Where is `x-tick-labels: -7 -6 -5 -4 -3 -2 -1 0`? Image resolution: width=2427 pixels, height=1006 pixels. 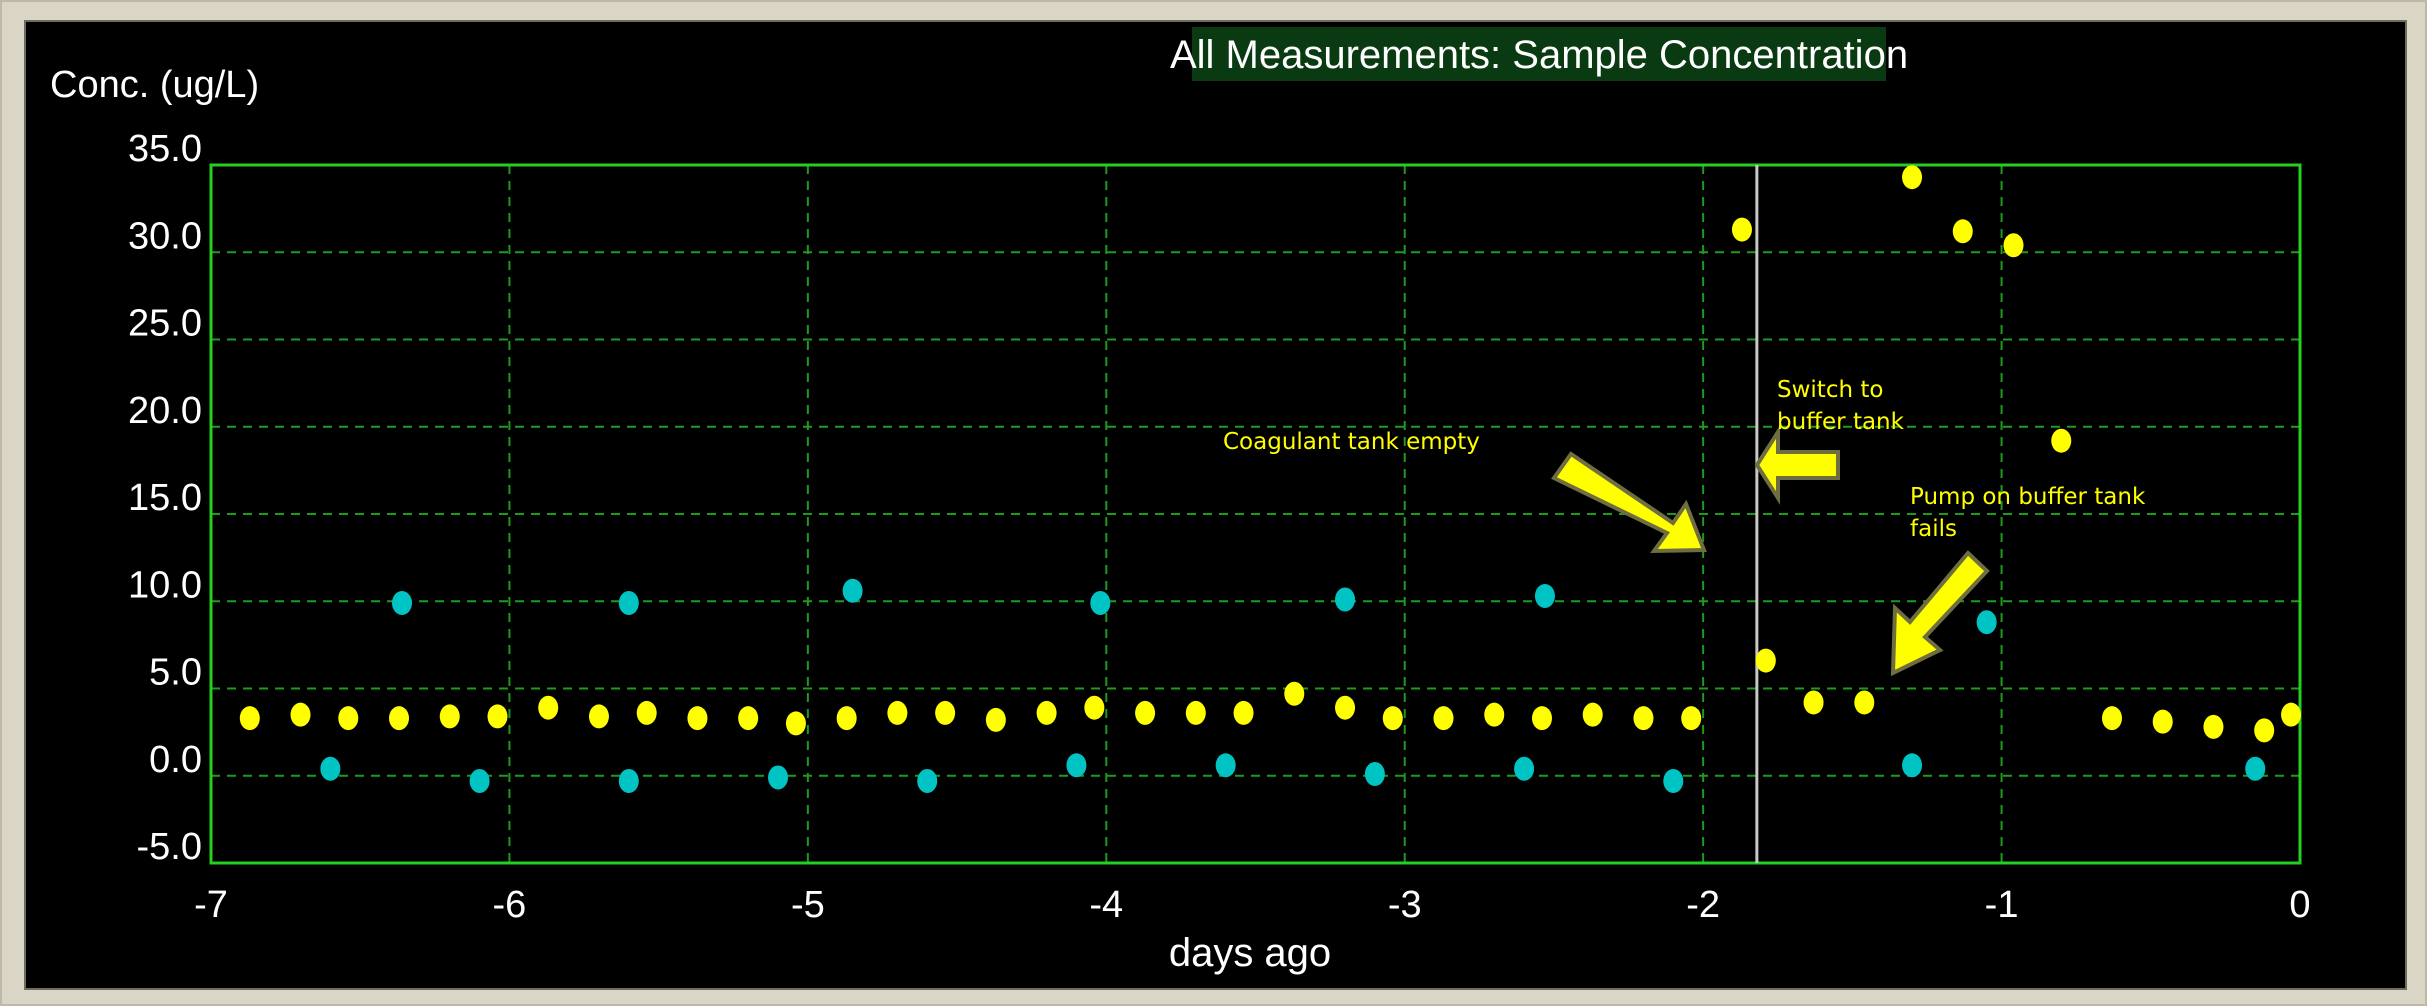 x-tick-labels: -7 -6 -5 -4 -3 -2 -1 0 is located at coordinates (1252, 905).